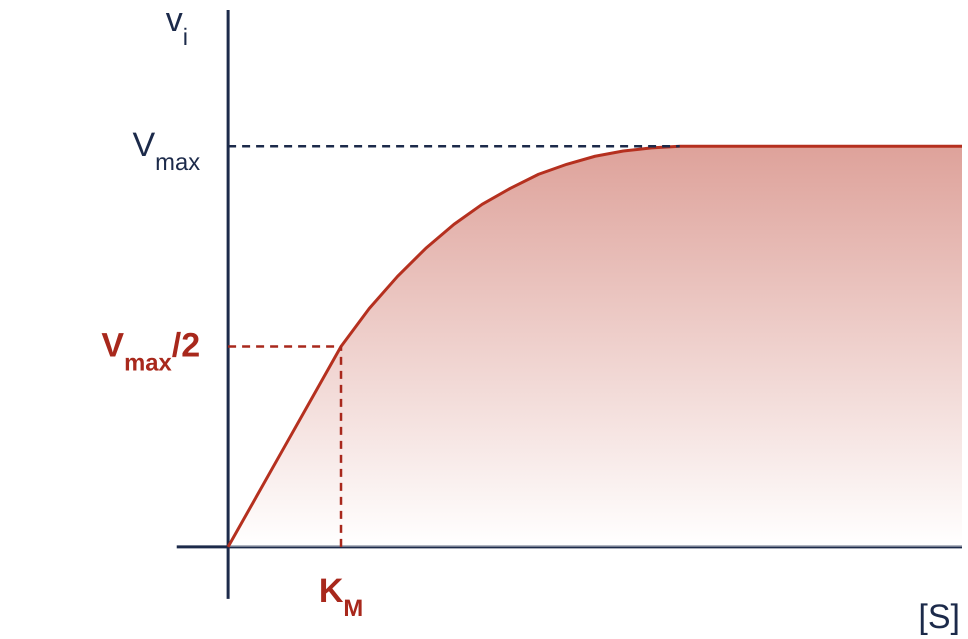 This screenshot has width=968, height=639. What do you see at coordinates (166, 151) in the screenshot?
I see `ref-line-label: V$_{max}$` at bounding box center [166, 151].